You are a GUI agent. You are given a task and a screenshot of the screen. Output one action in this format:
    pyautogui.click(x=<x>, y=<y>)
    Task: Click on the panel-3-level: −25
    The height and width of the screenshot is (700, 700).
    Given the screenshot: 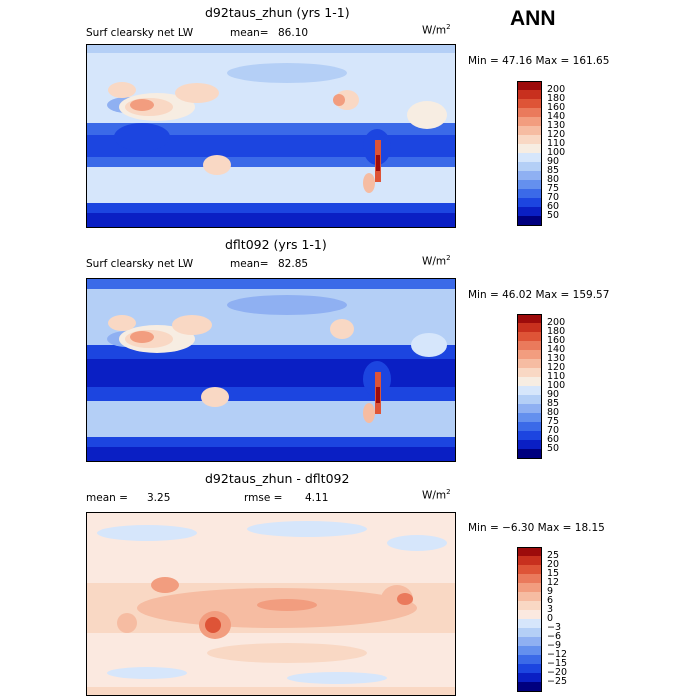 What is the action you would take?
    pyautogui.click(x=557, y=681)
    